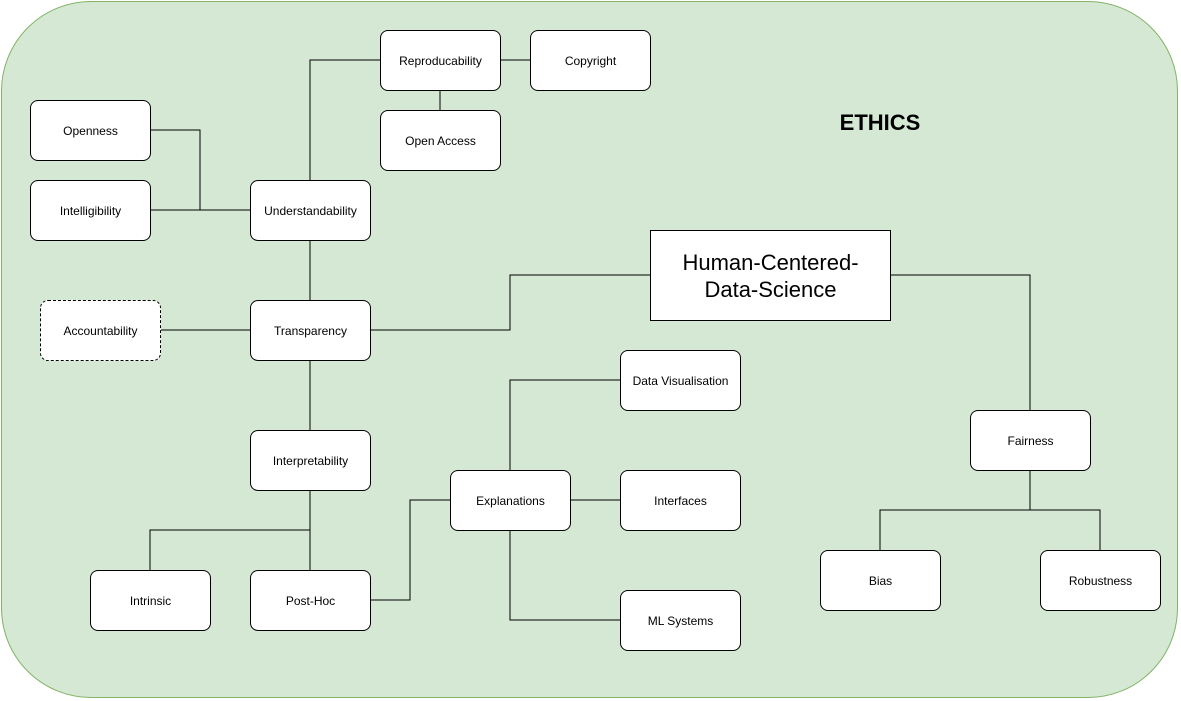 The width and height of the screenshot is (1181, 701). Describe the element at coordinates (564, 575) in the screenshot. I see `edge-explanations-mlsystems` at that location.